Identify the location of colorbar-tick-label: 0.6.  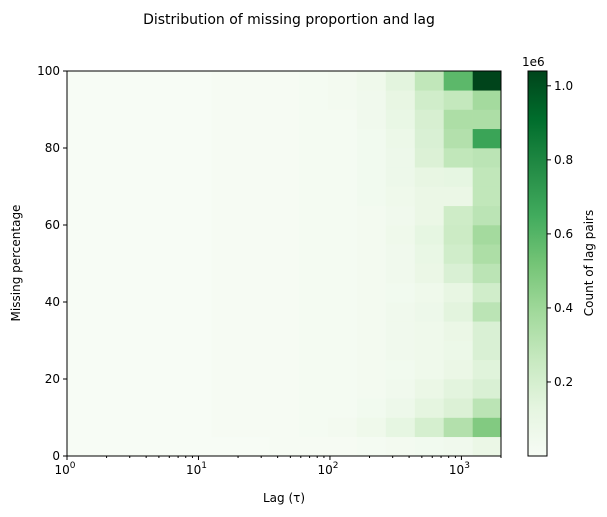
(563, 234).